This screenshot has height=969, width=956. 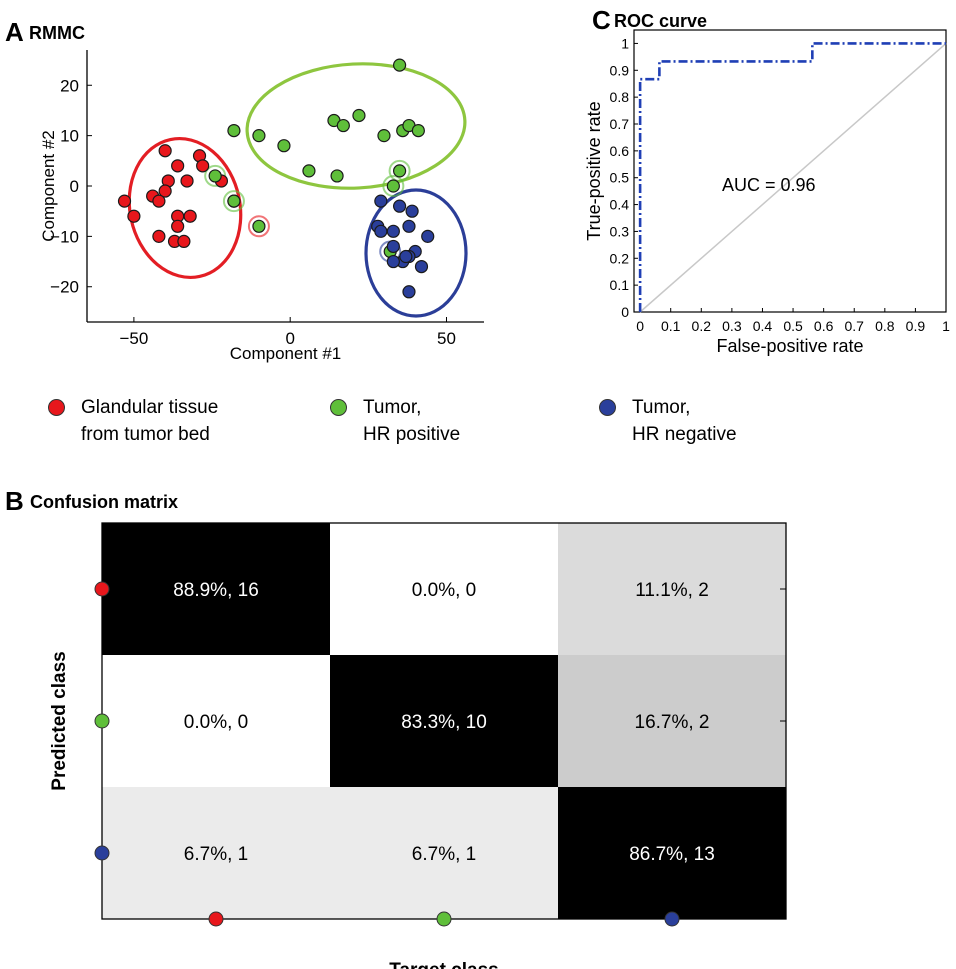 I want to click on roc-frame, so click(x=790, y=171).